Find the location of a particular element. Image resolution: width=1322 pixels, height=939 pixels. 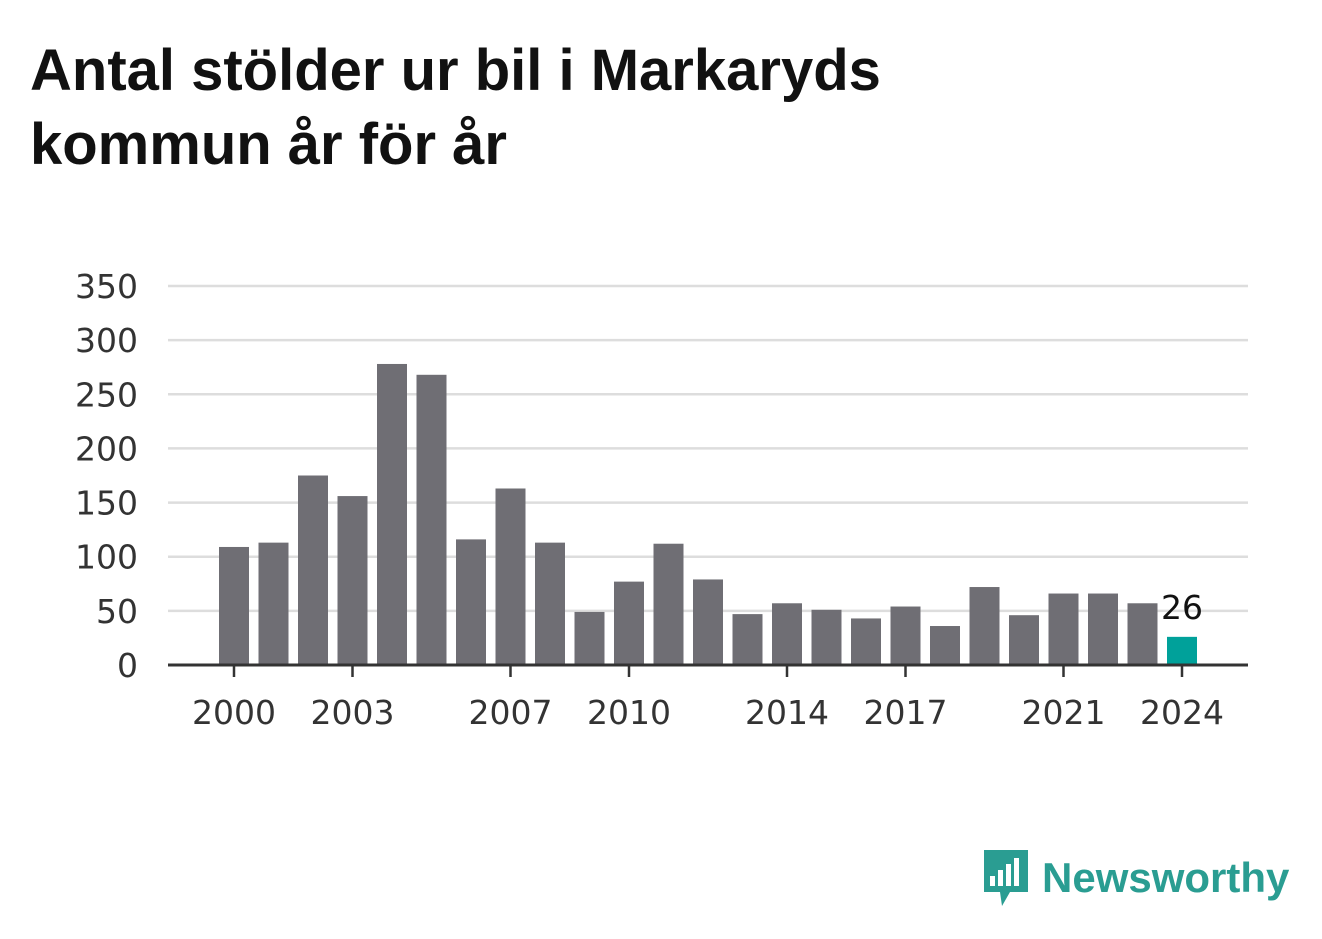

x-tick-label: 2000 is located at coordinates (234, 712).